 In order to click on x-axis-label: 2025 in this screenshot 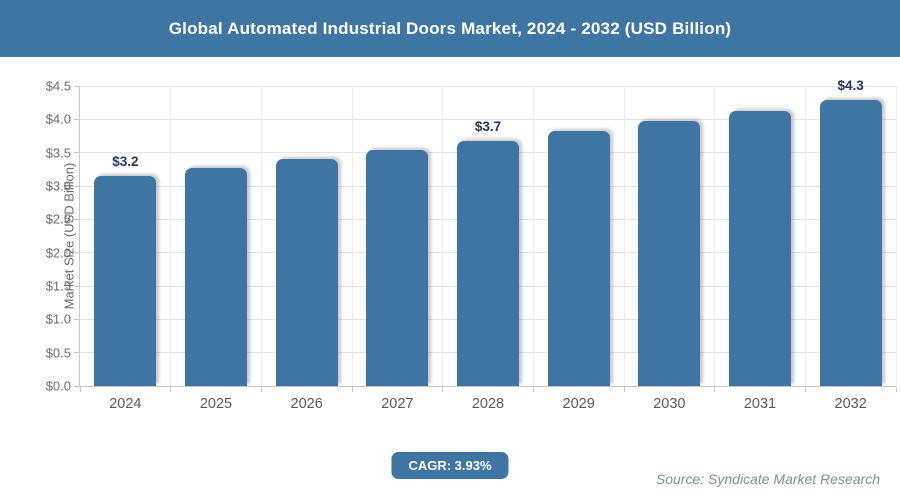, I will do `click(216, 404)`.